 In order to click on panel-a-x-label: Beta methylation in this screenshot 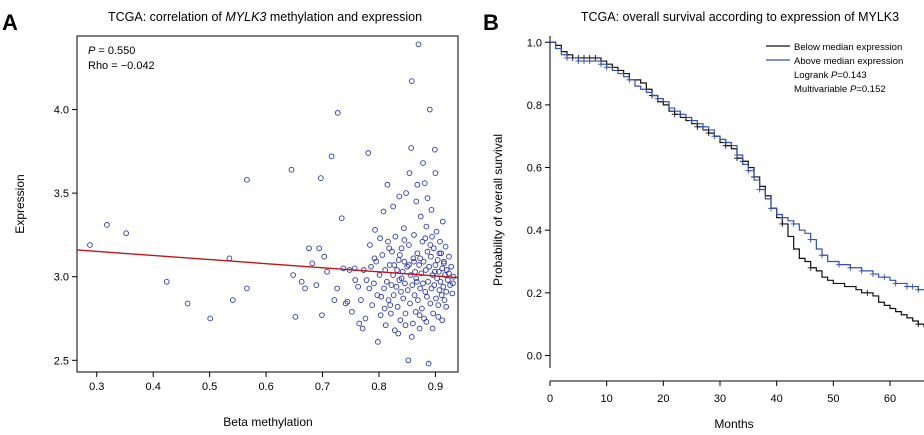, I will do `click(267, 422)`.